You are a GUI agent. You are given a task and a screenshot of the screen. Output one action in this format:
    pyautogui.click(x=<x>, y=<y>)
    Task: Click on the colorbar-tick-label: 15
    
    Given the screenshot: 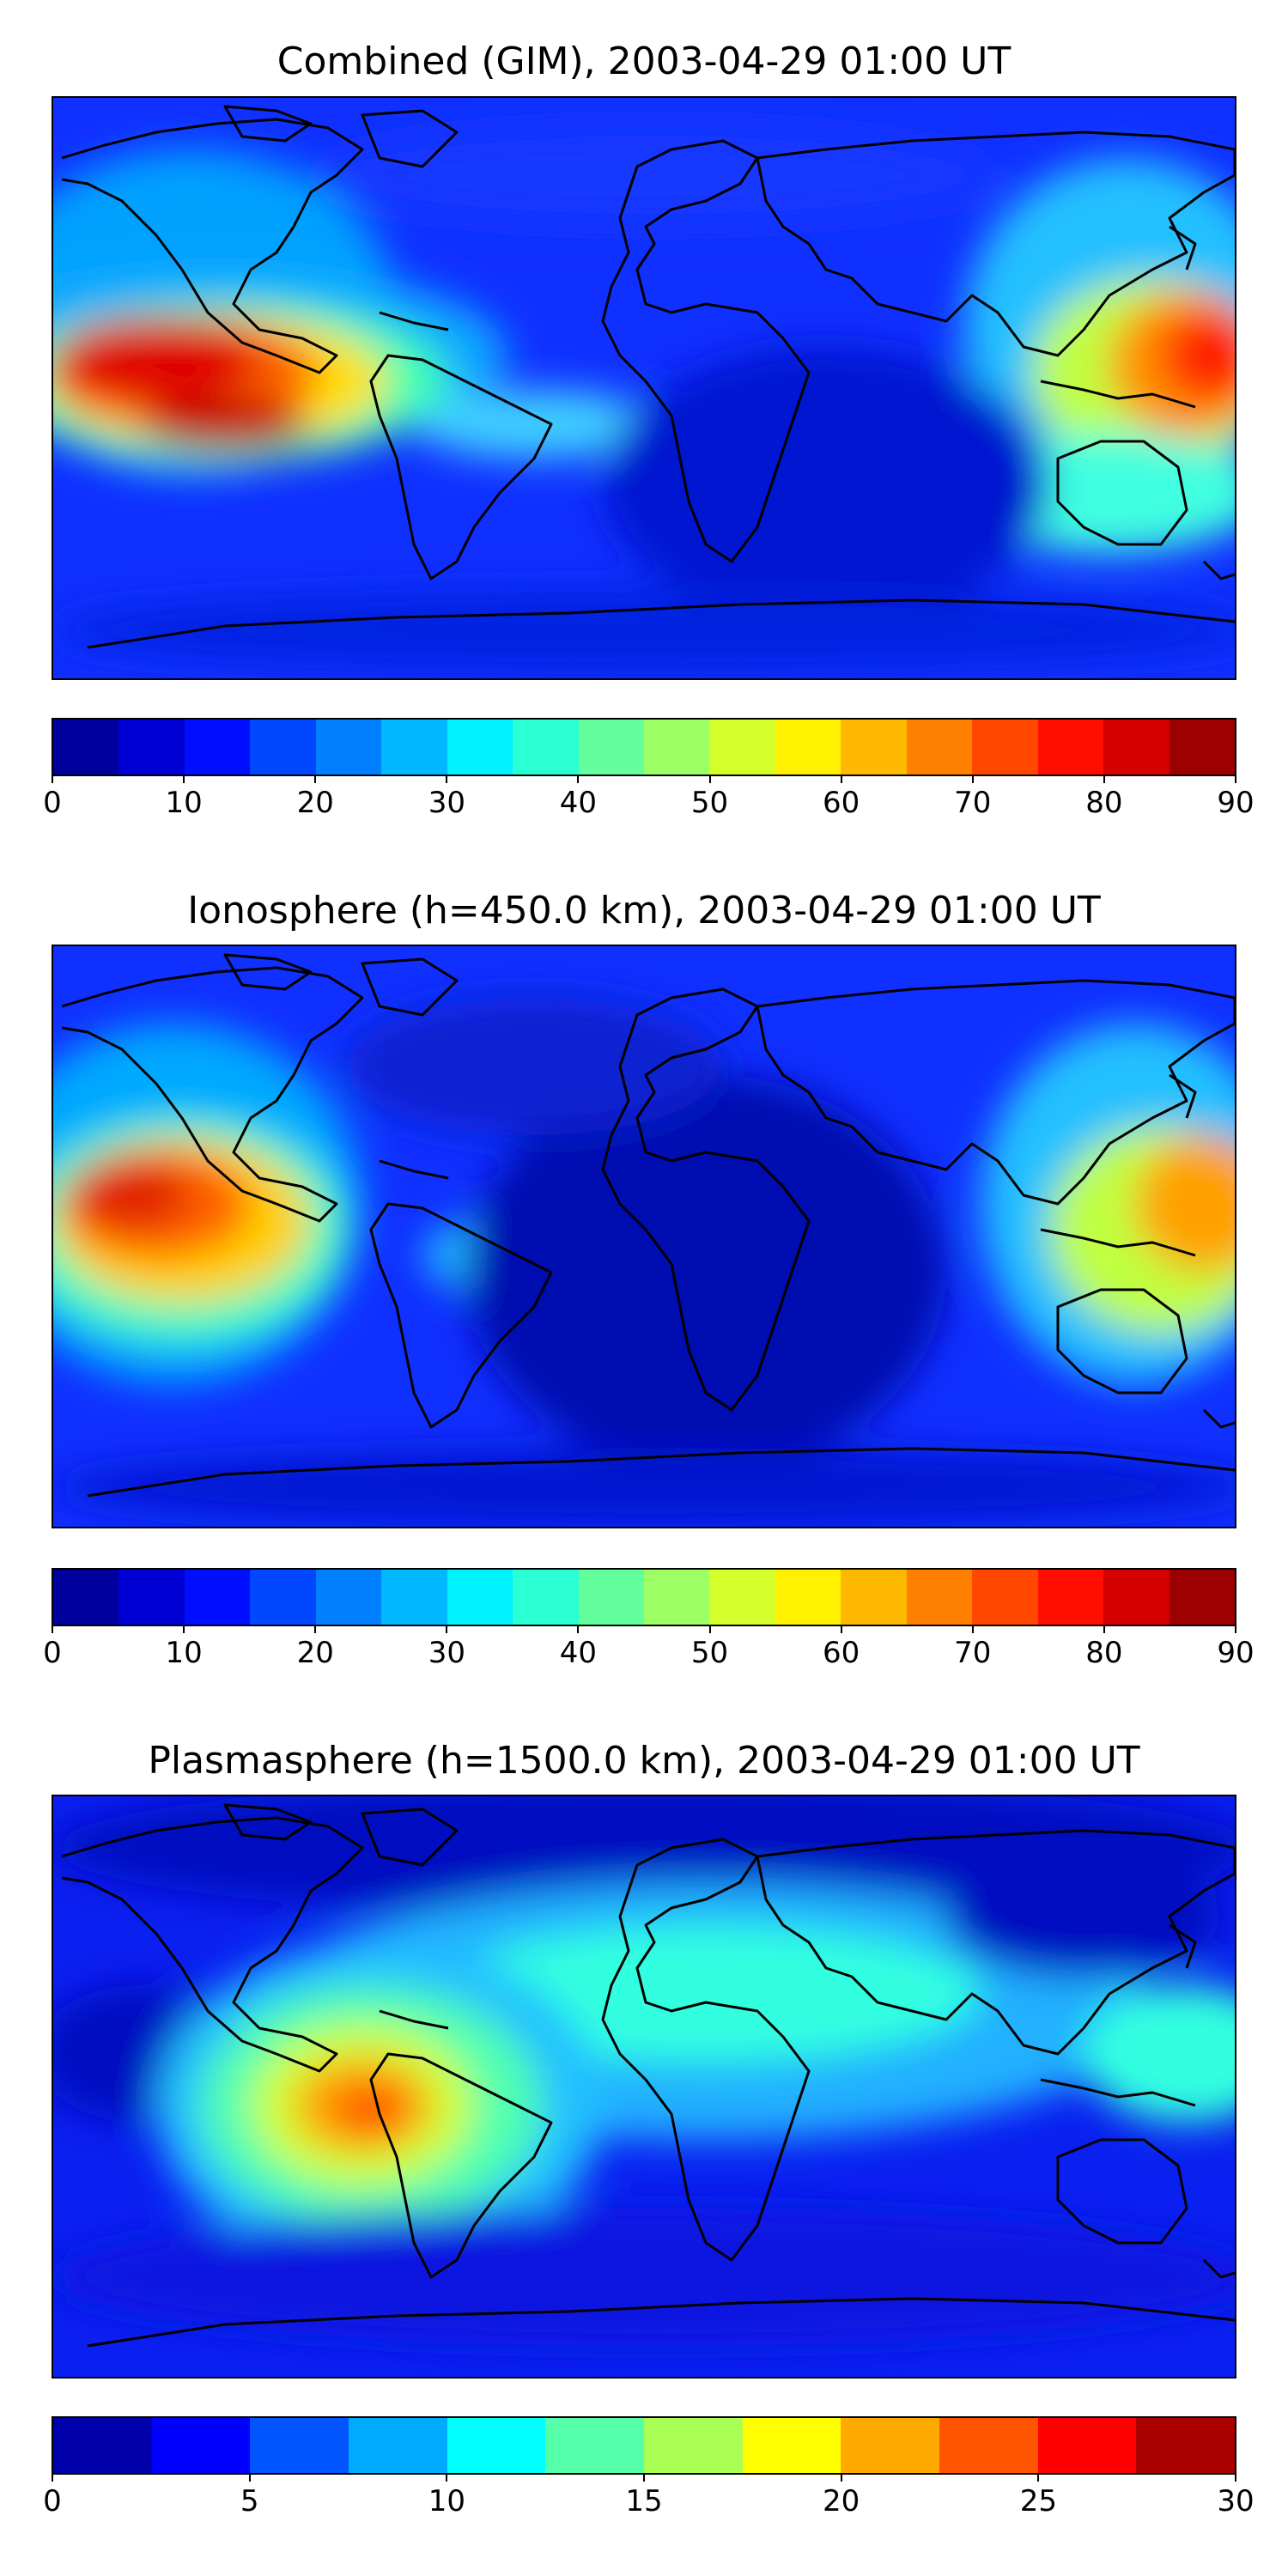 What is the action you would take?
    pyautogui.click(x=644, y=2501)
    